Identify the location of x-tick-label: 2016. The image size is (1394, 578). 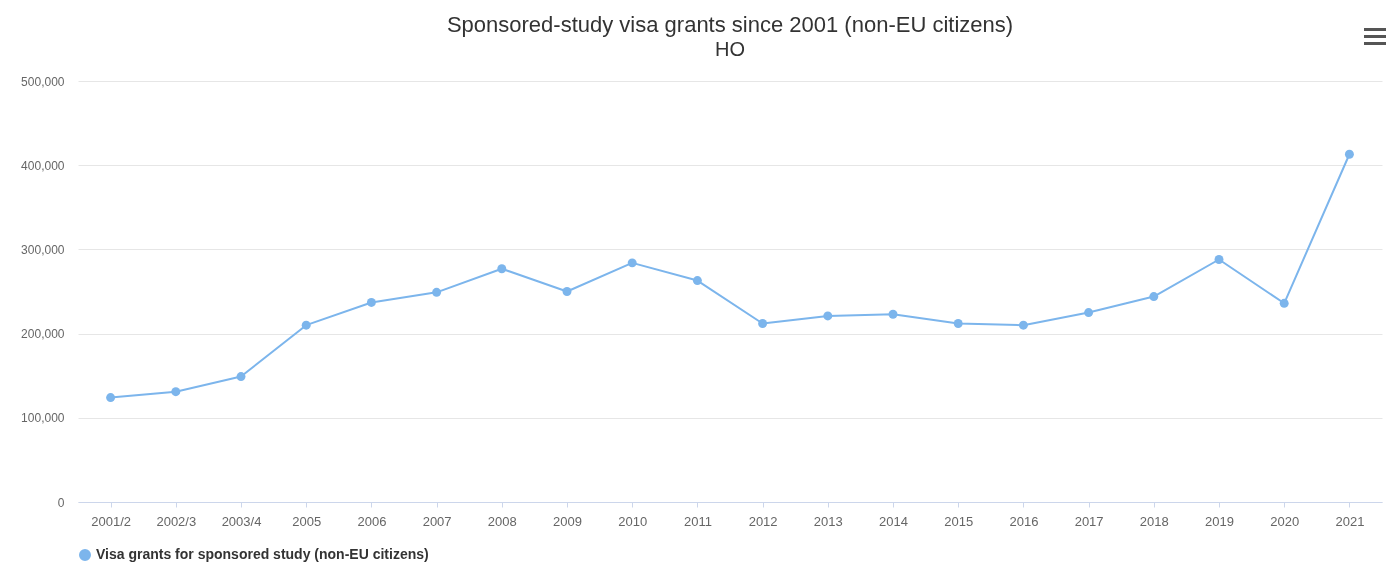
(1024, 521).